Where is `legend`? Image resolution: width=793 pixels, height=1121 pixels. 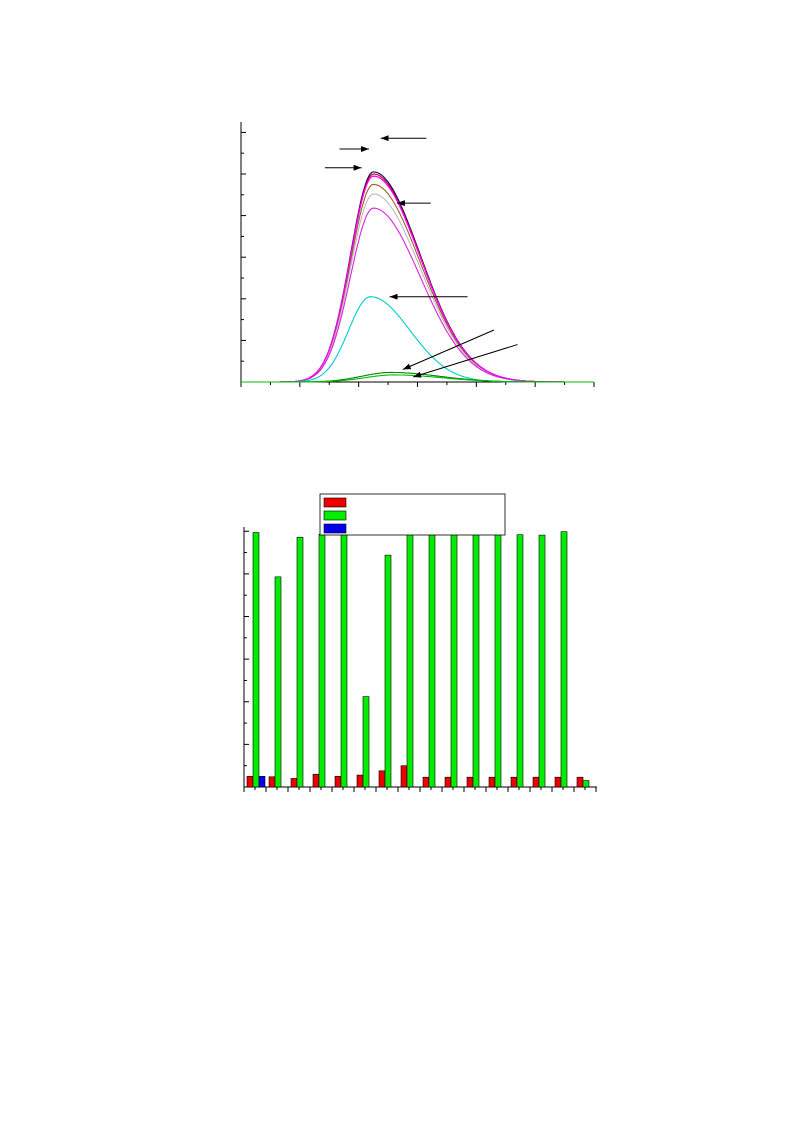 legend is located at coordinates (412, 514).